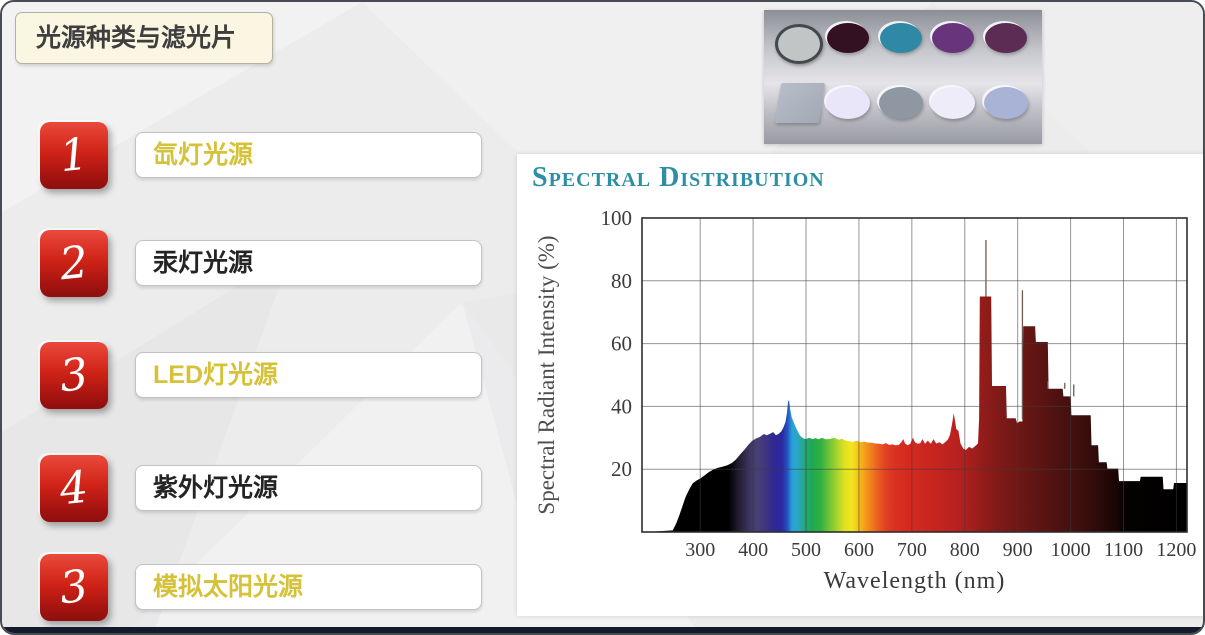 Image resolution: width=1205 pixels, height=635 pixels. I want to click on item-number: 1, so click(74, 155).